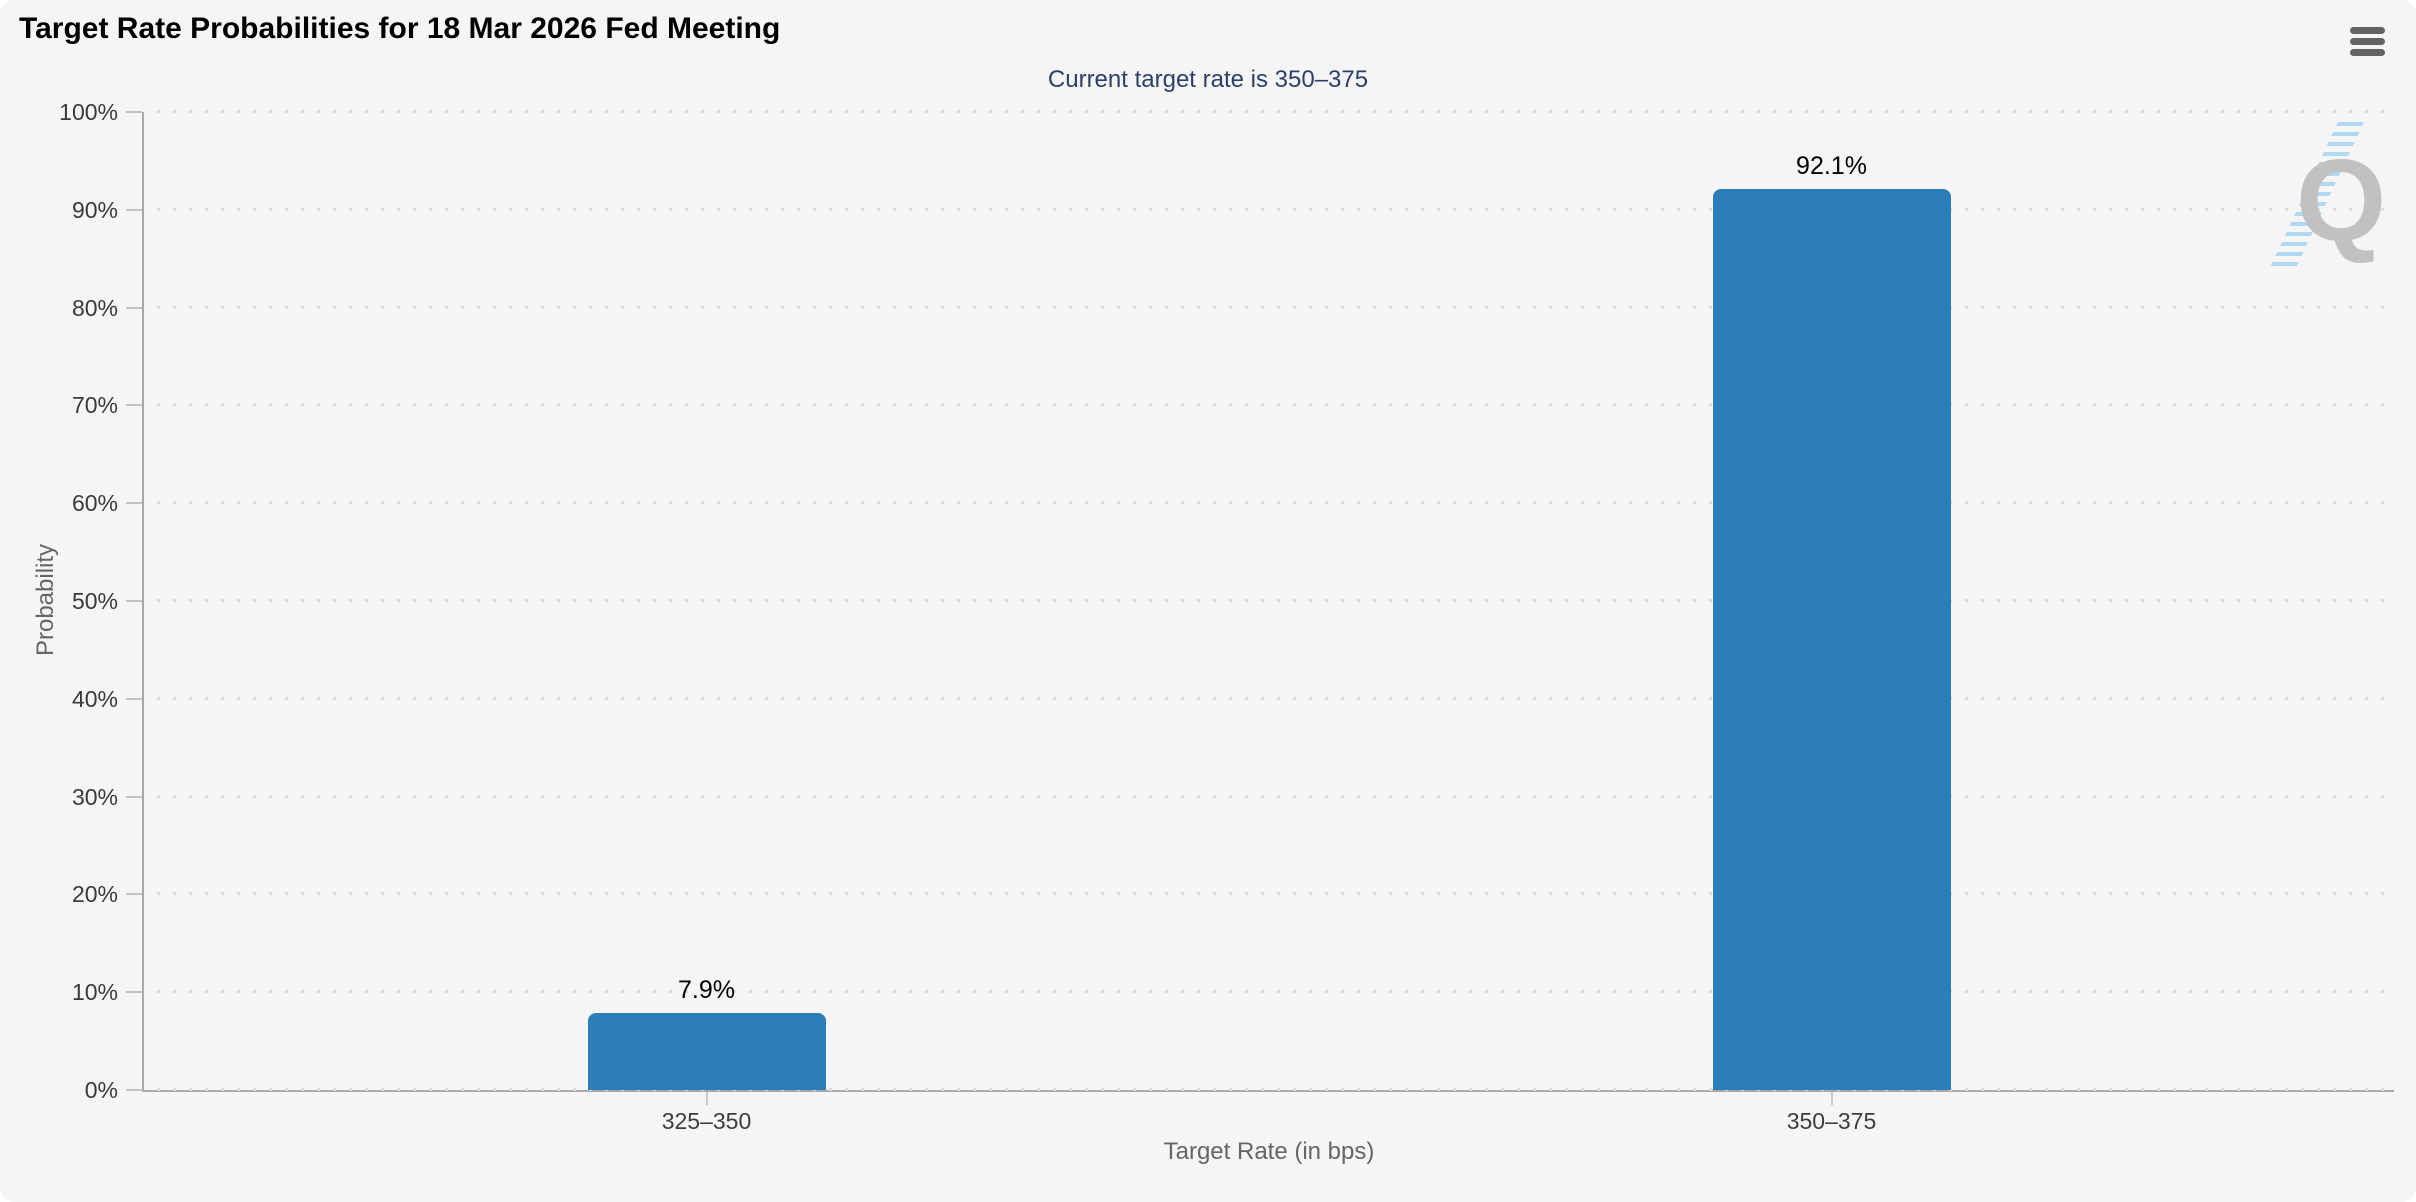  What do you see at coordinates (94, 209) in the screenshot?
I see `y-axis-tick-label: 90%` at bounding box center [94, 209].